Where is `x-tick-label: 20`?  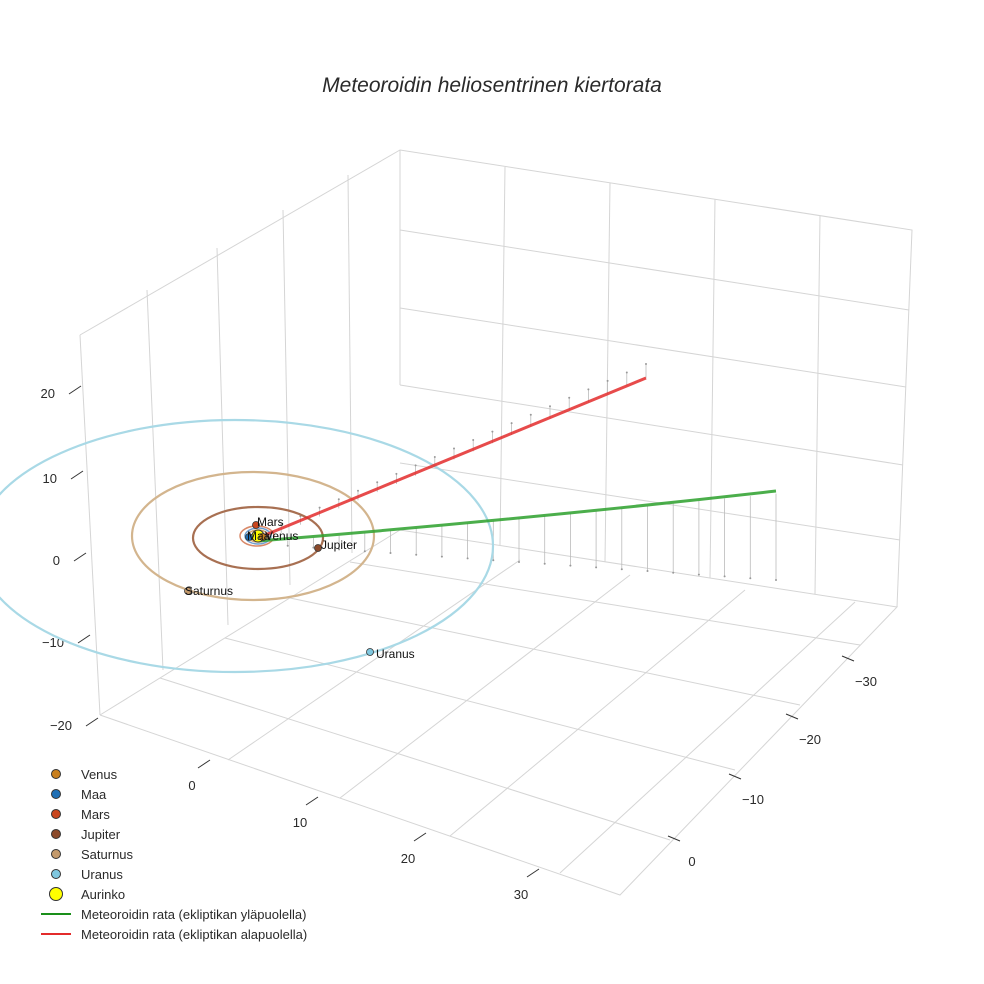
x-tick-label: 20 is located at coordinates (408, 858).